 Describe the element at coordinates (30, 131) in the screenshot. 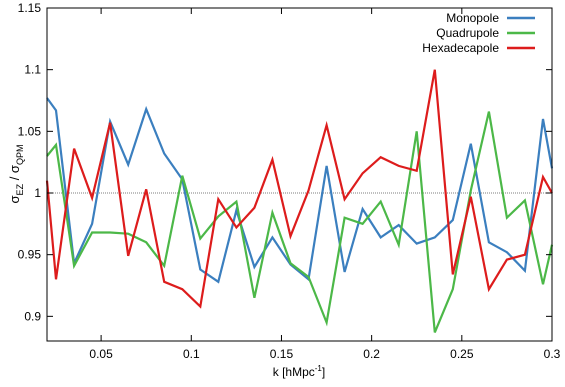

I see `y-tick-label: 1.05` at that location.